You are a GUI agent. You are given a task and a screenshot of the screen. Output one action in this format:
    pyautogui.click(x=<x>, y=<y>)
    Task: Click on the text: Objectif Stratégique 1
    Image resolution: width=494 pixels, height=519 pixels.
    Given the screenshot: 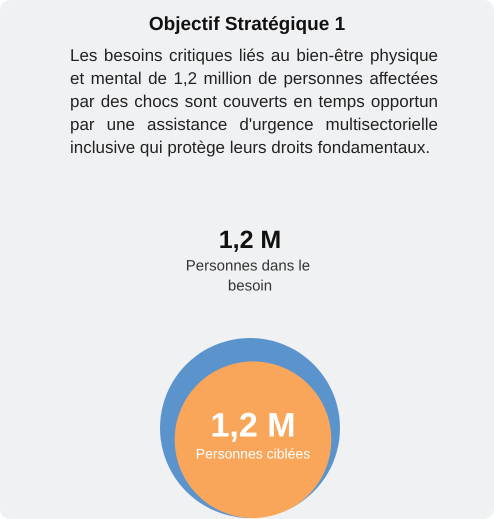 What is the action you would take?
    pyautogui.click(x=247, y=24)
    